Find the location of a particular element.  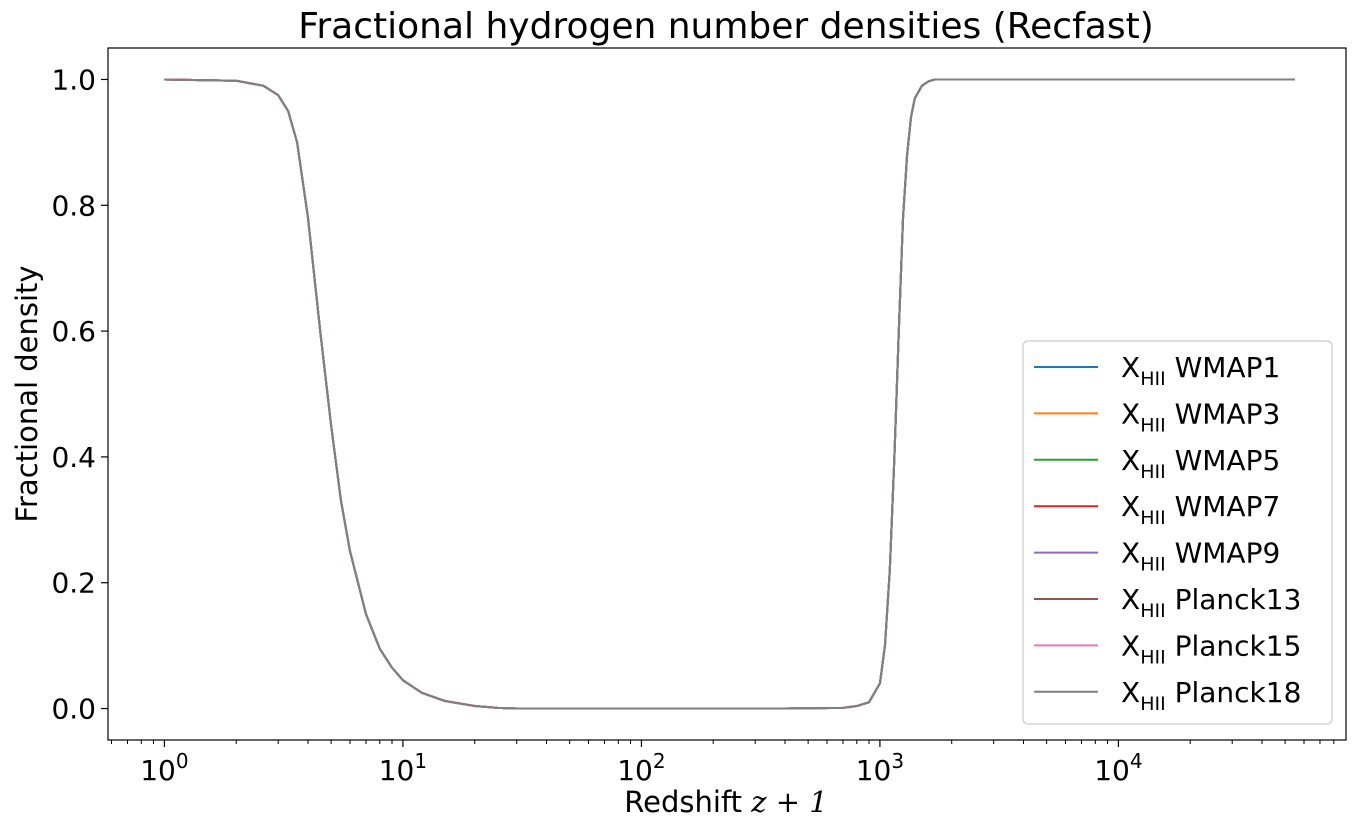

x-axis-label-math: z + 1 is located at coordinates (788, 802).